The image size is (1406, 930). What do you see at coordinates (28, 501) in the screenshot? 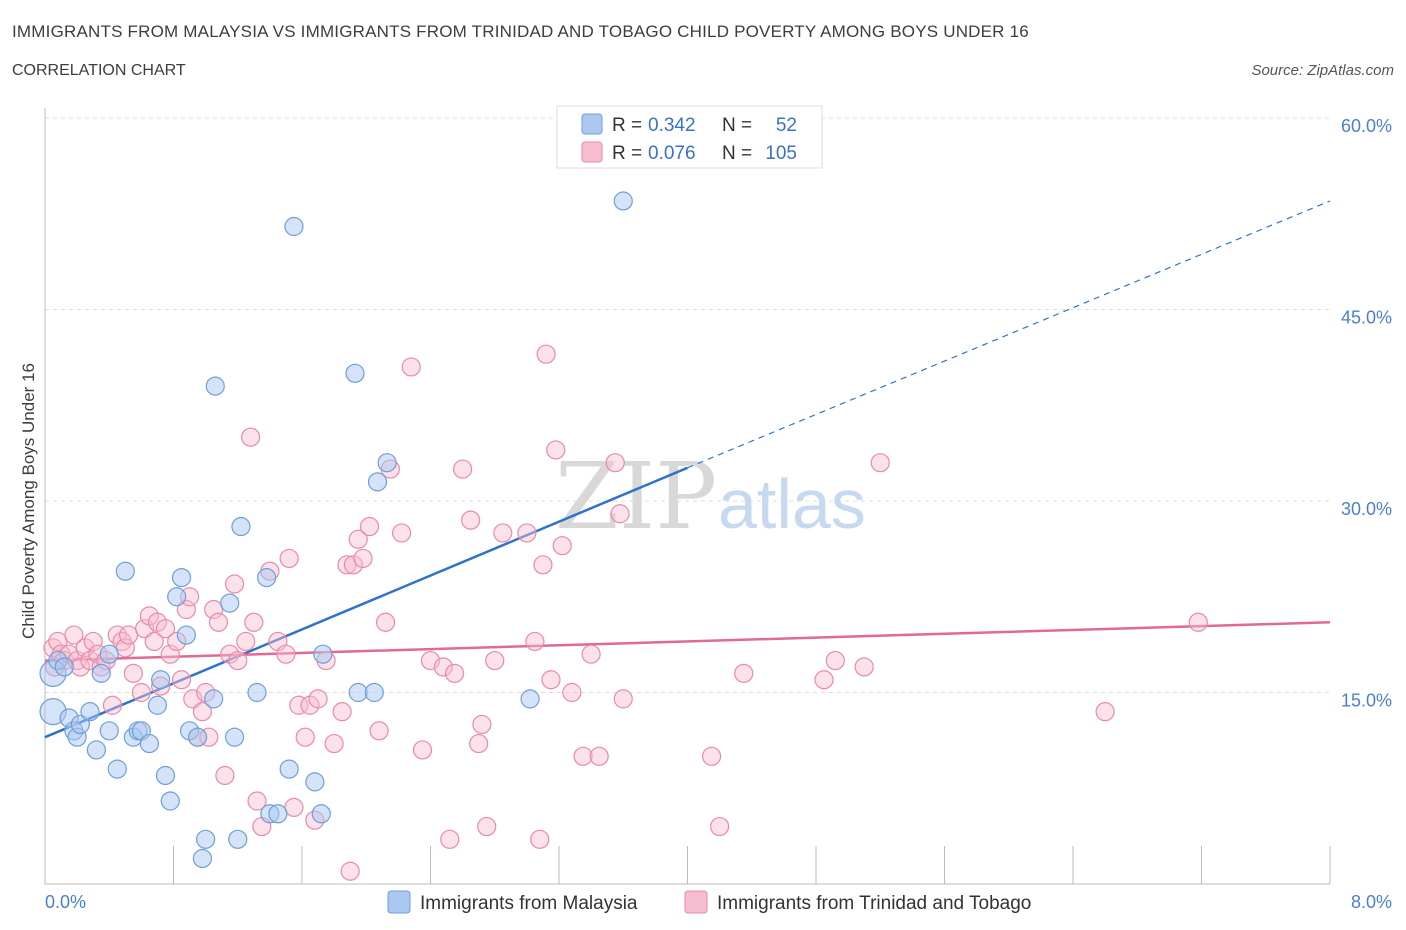
I see `y-axis-label: Child Poverty Among Boys Under 16` at bounding box center [28, 501].